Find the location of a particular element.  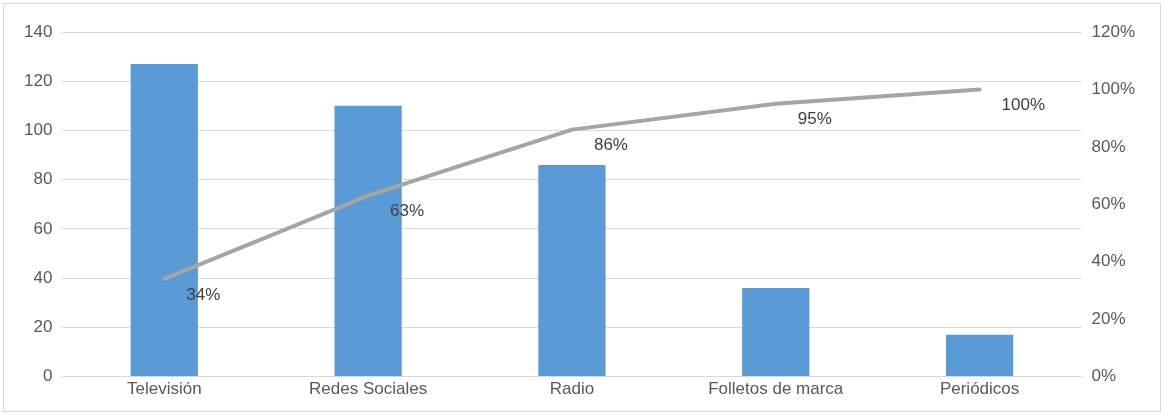

y2-tick-label: 20% is located at coordinates (1108, 318).